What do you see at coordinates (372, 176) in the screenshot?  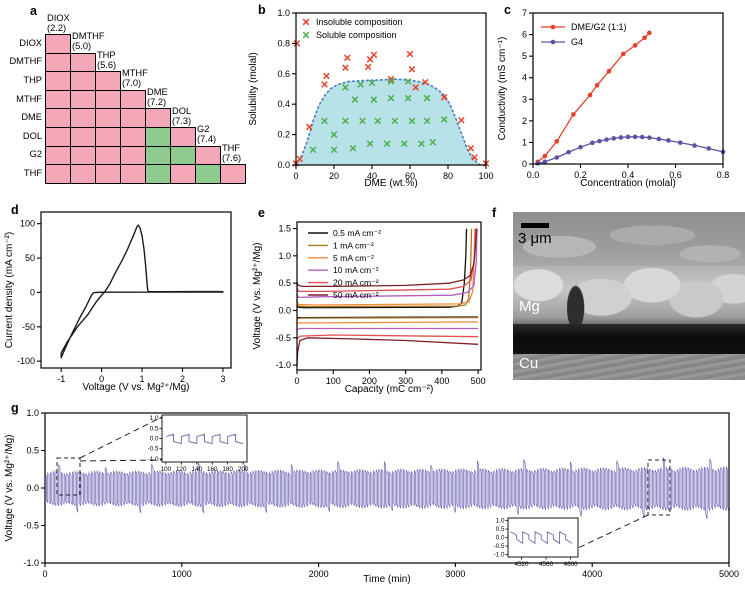 I see `x-tick-label: 40` at bounding box center [372, 176].